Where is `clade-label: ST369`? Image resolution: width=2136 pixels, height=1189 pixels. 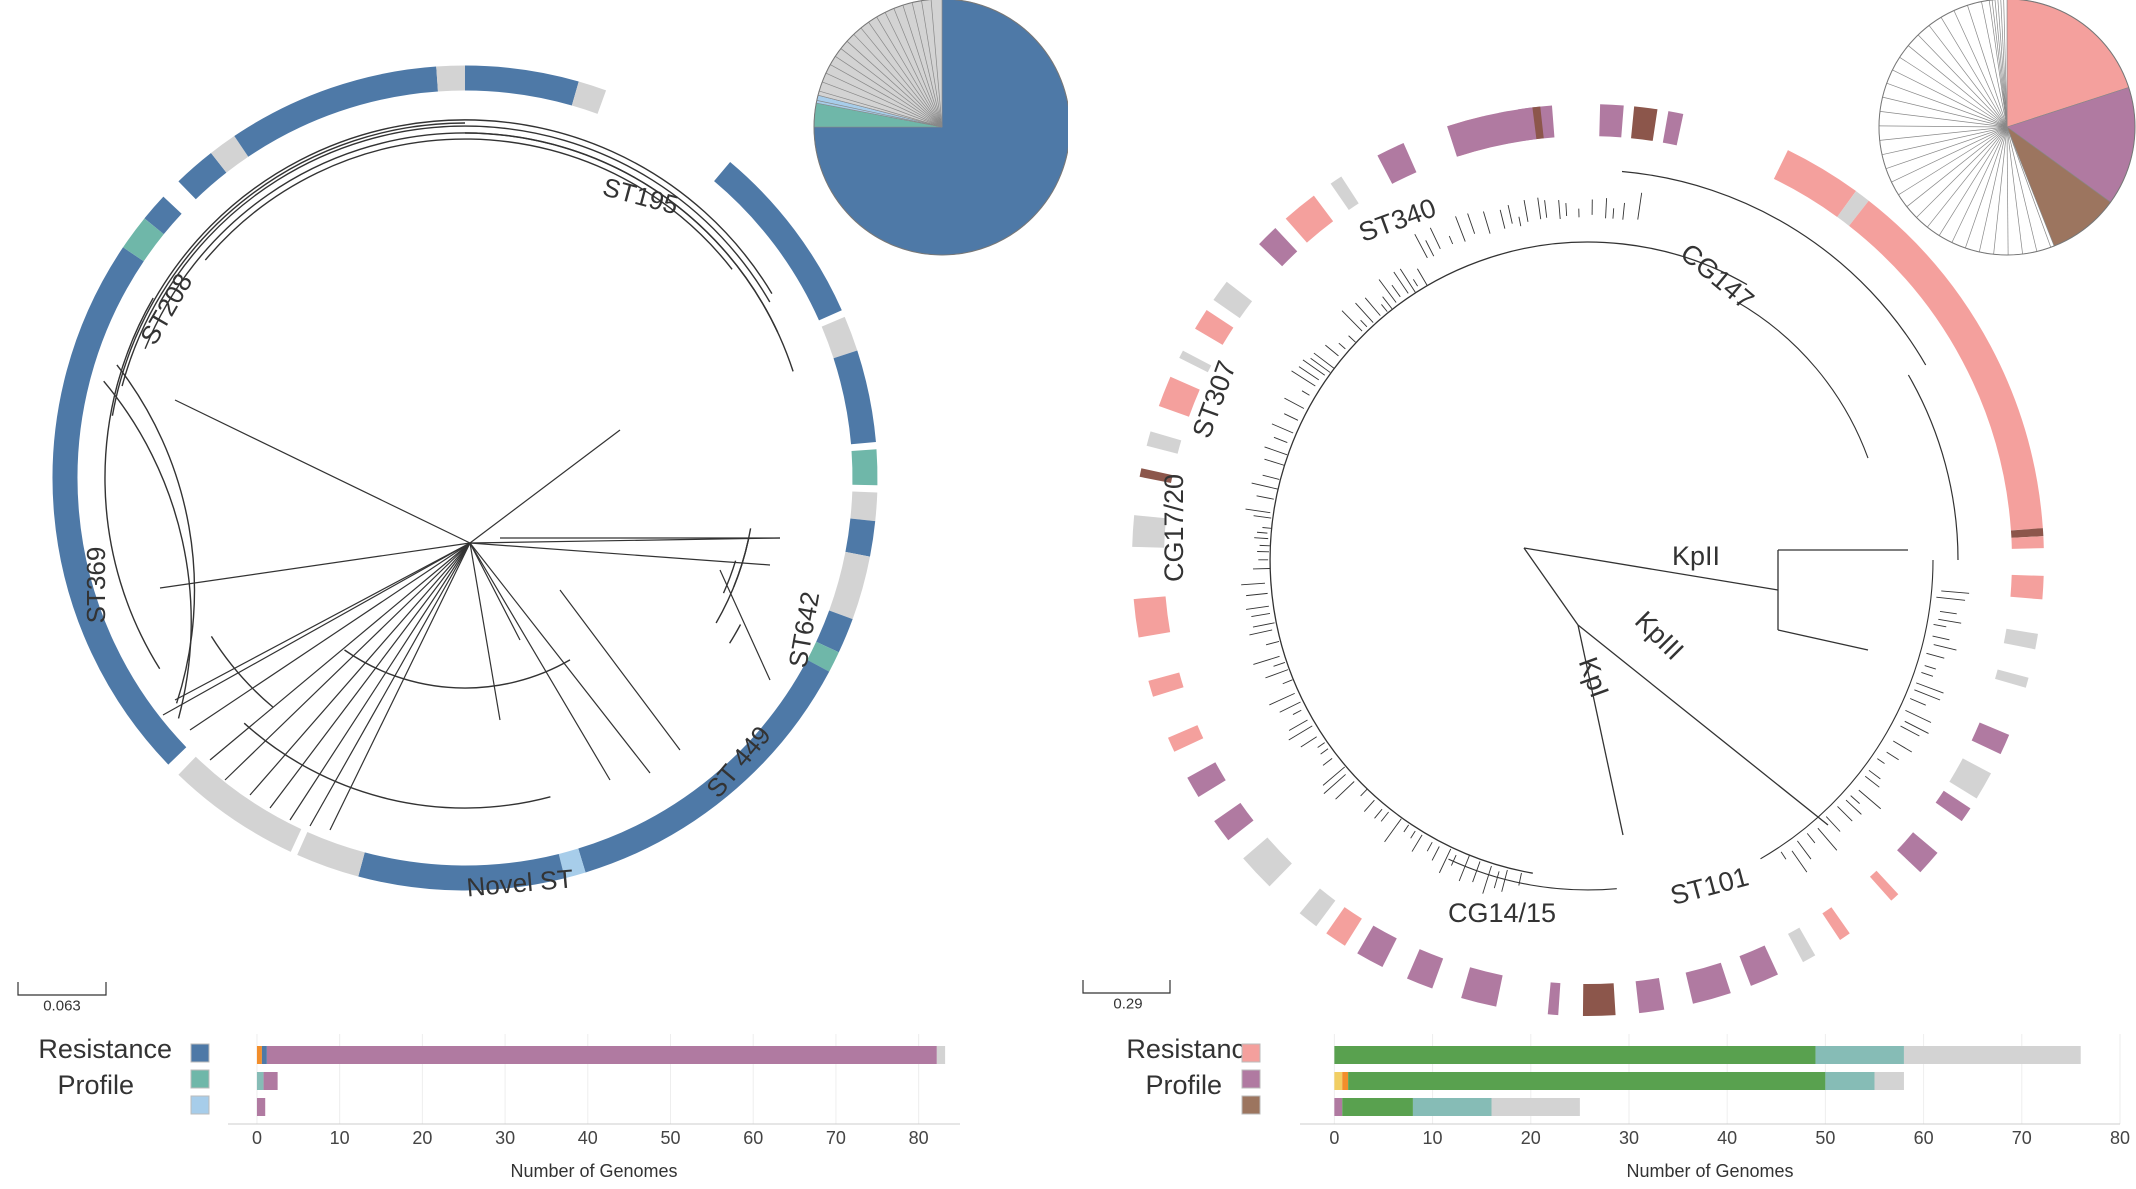
clade-label: ST369 is located at coordinates (96, 585).